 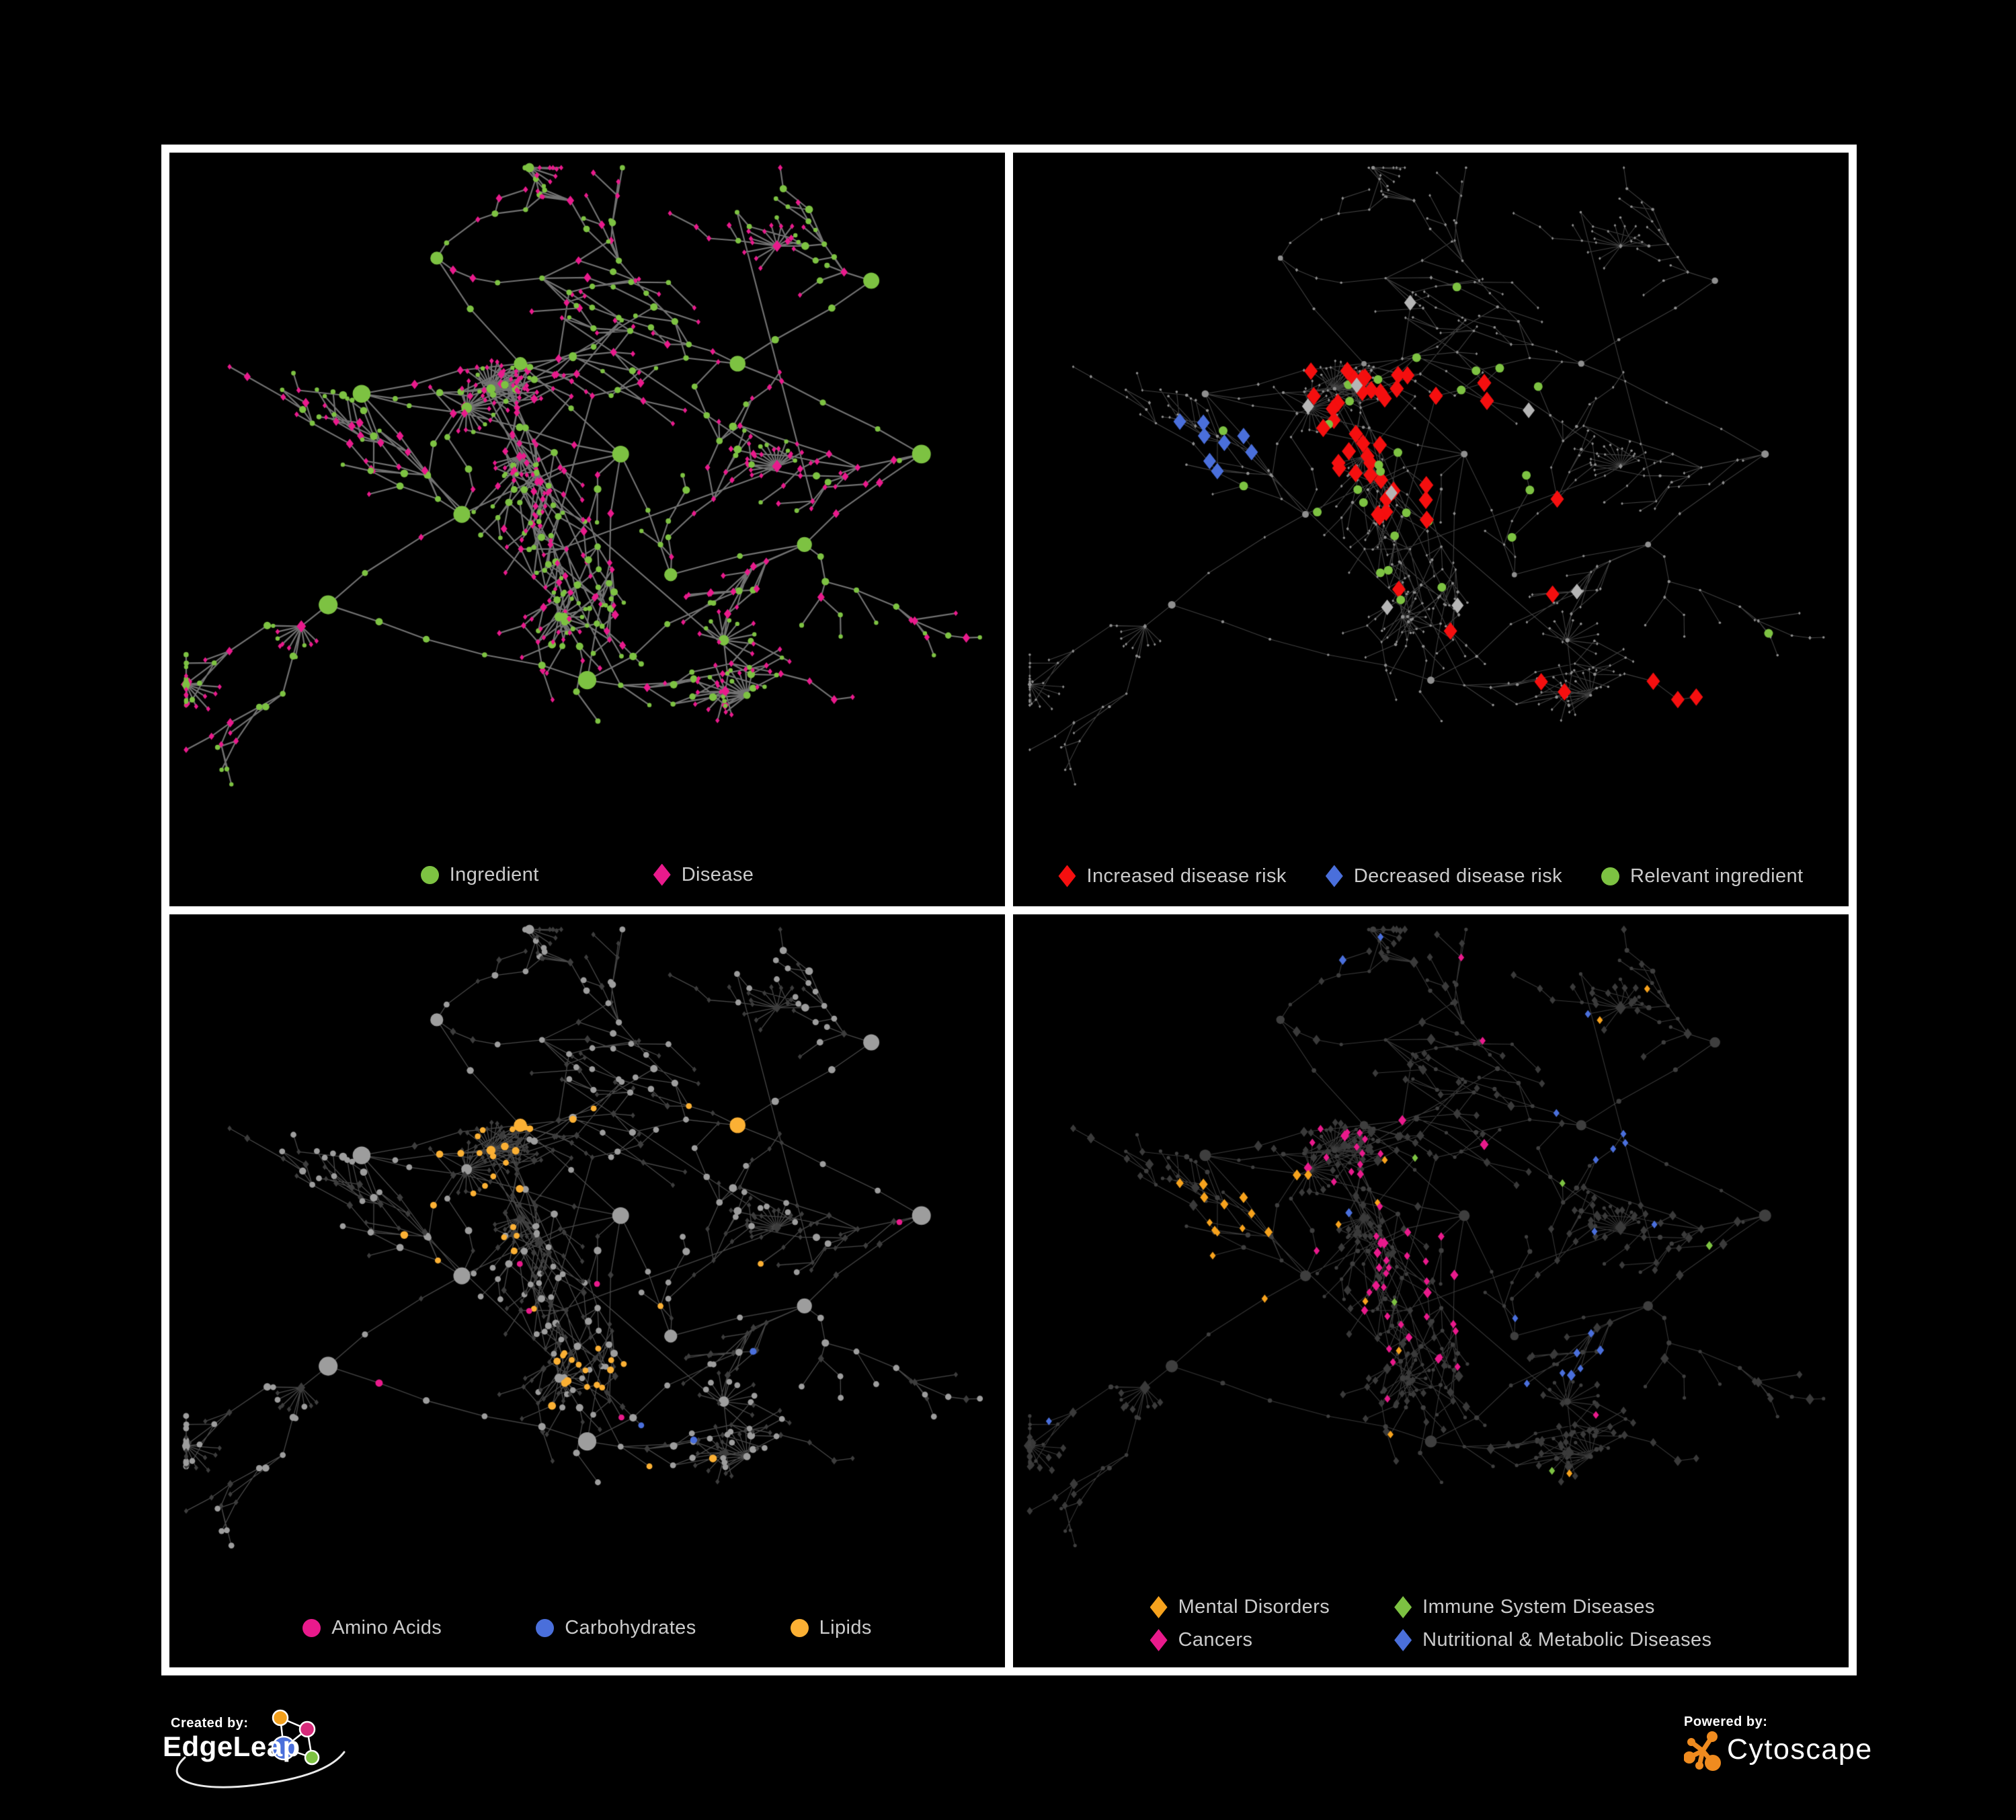 I want to click on legend-label: Lipids, so click(x=845, y=1627).